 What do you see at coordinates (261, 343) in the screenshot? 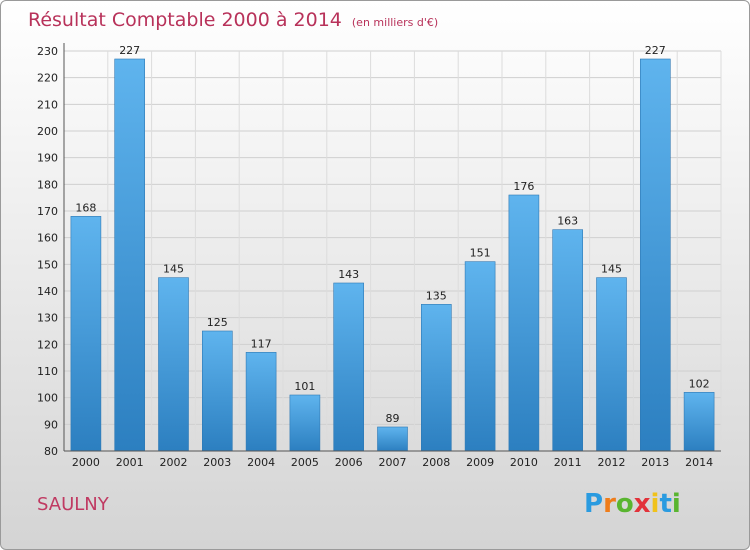
I see `data-label-2004: 117` at bounding box center [261, 343].